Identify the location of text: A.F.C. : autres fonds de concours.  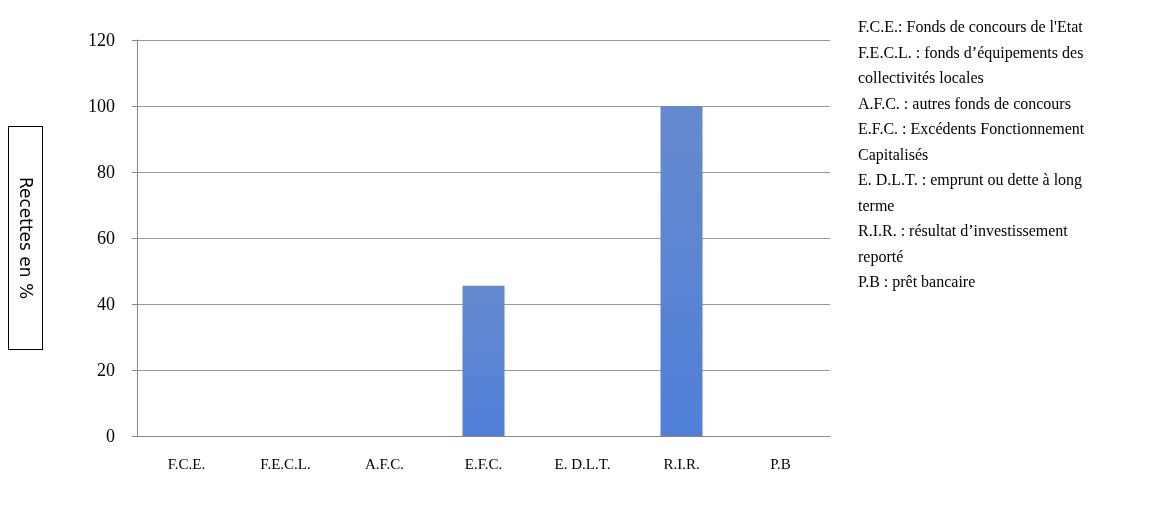
(964, 103).